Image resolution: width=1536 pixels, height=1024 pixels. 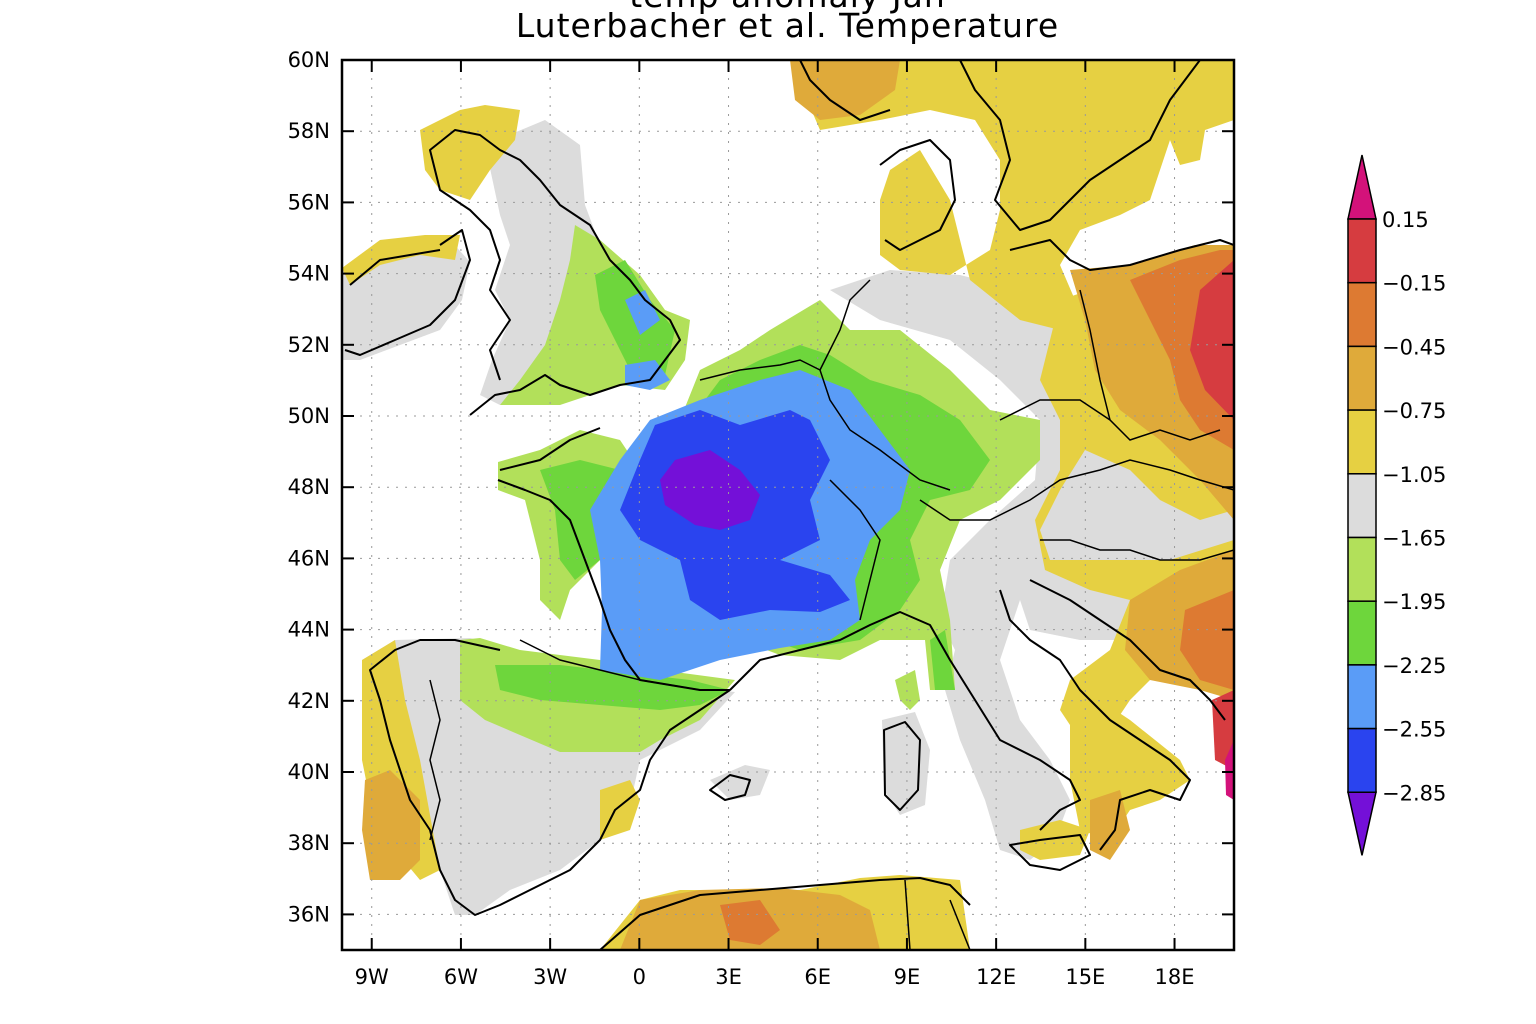 I want to click on y-tick-label: 50N, so click(x=309, y=416).